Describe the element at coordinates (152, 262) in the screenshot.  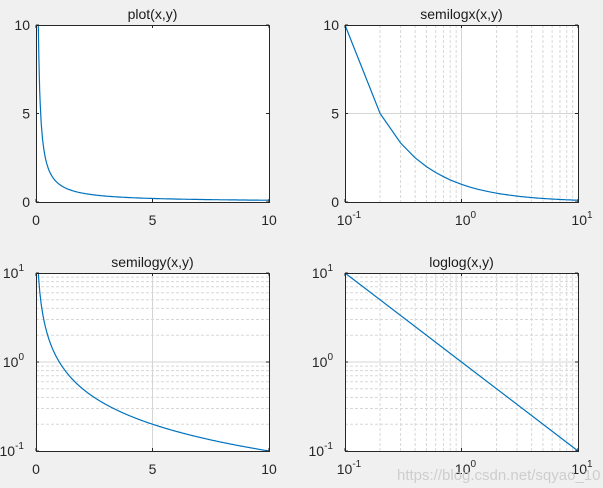
I see `subplot-title: semilogy(x,y)` at that location.